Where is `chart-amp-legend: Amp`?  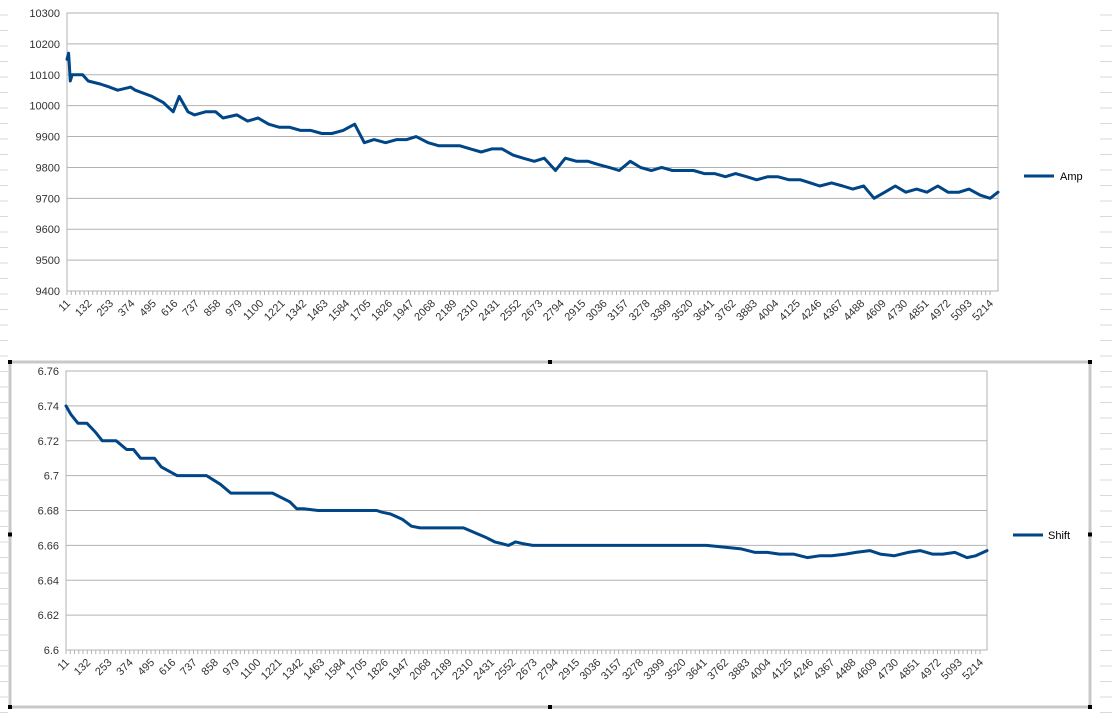 chart-amp-legend: Amp is located at coordinates (1053, 177).